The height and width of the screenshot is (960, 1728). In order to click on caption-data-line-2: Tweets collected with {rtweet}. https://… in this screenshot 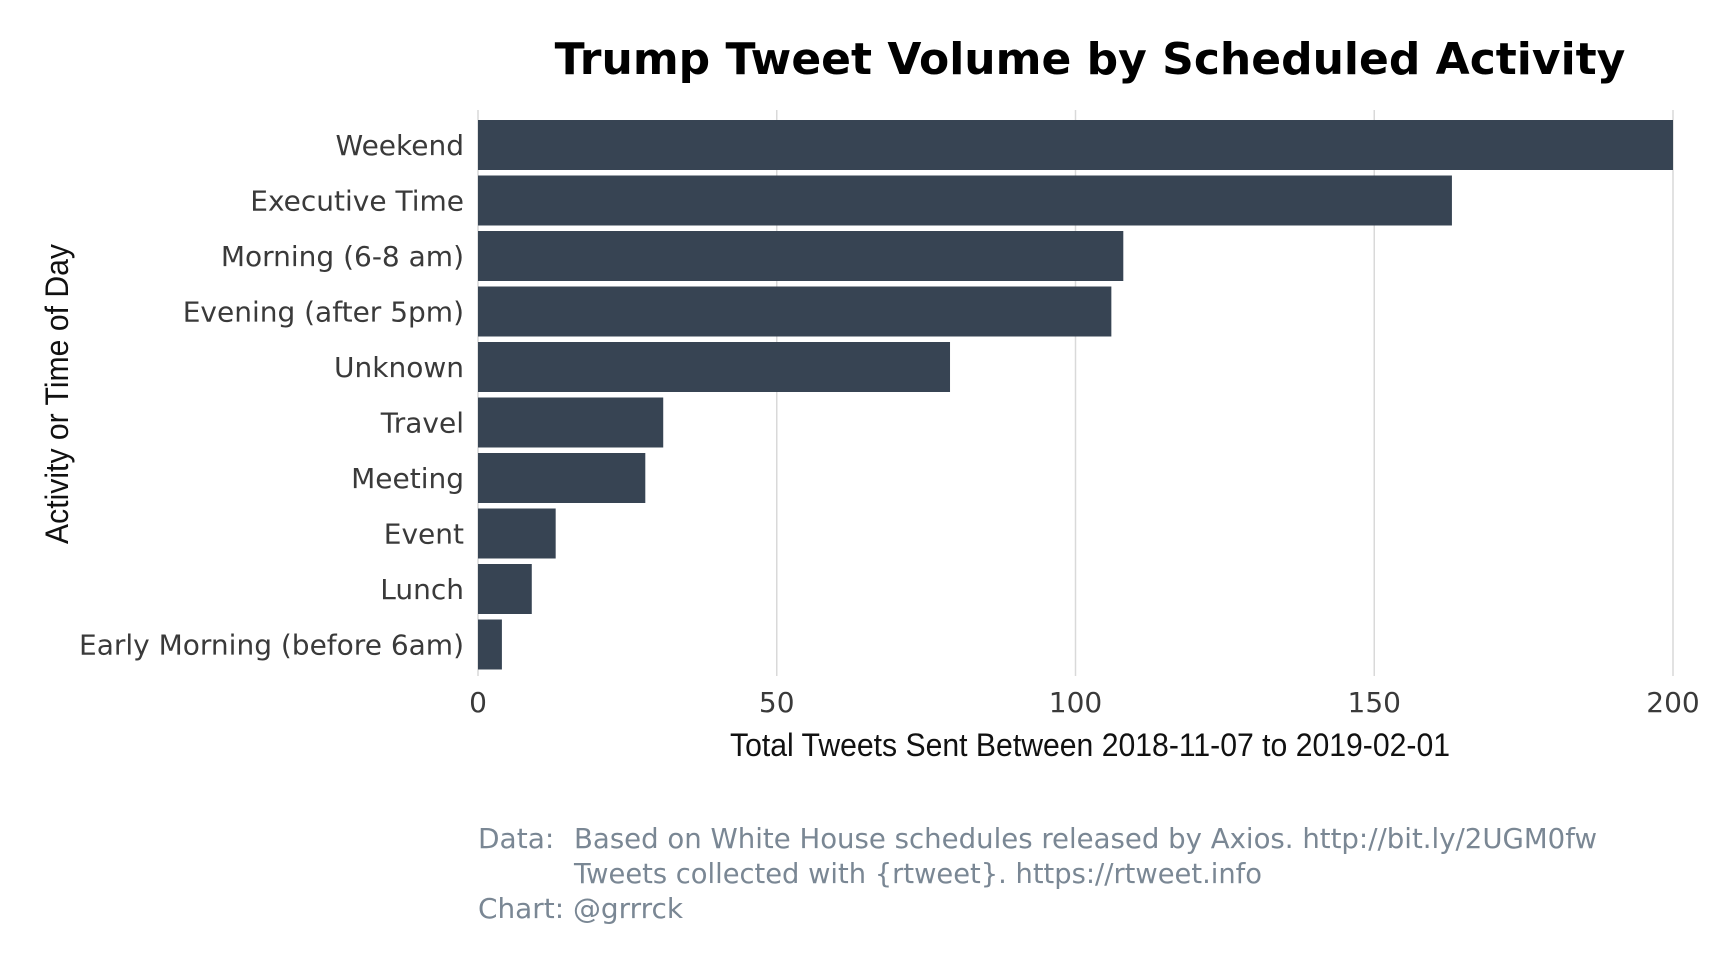, I will do `click(917, 873)`.